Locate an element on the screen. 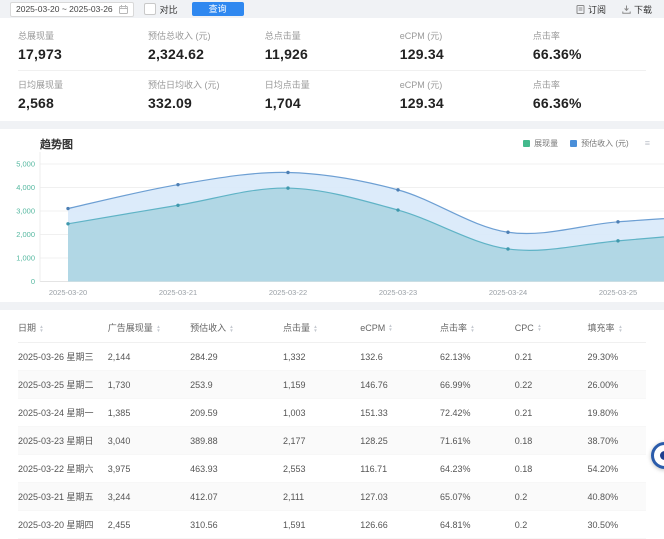 The image size is (664, 539). legend-item-revenue: 预估收入 (元) is located at coordinates (599, 143).